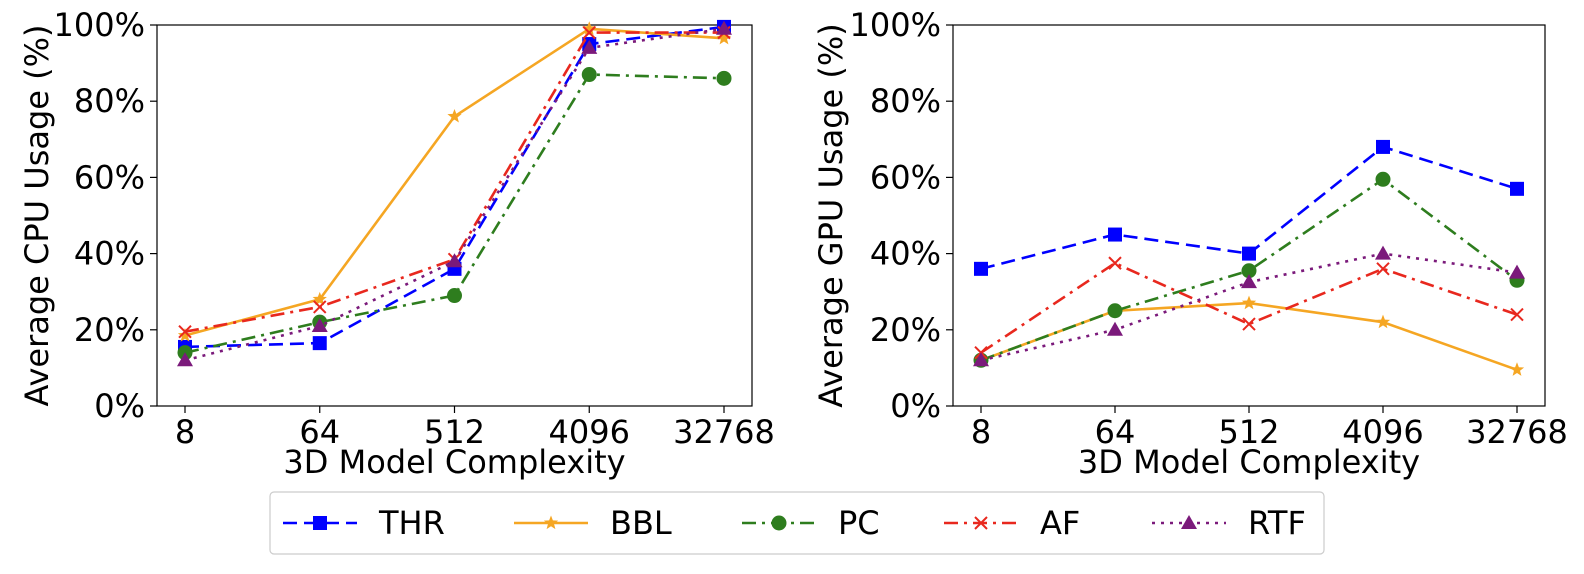  What do you see at coordinates (1249, 207) in the screenshot?
I see `series-thr` at bounding box center [1249, 207].